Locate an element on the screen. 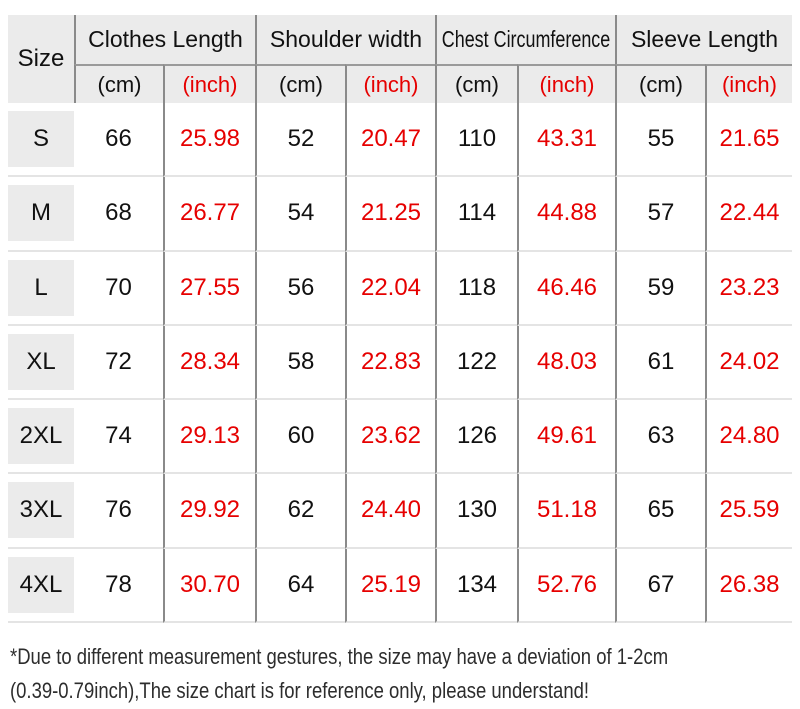 This screenshot has width=800, height=709. size-label: XL is located at coordinates (41, 361).